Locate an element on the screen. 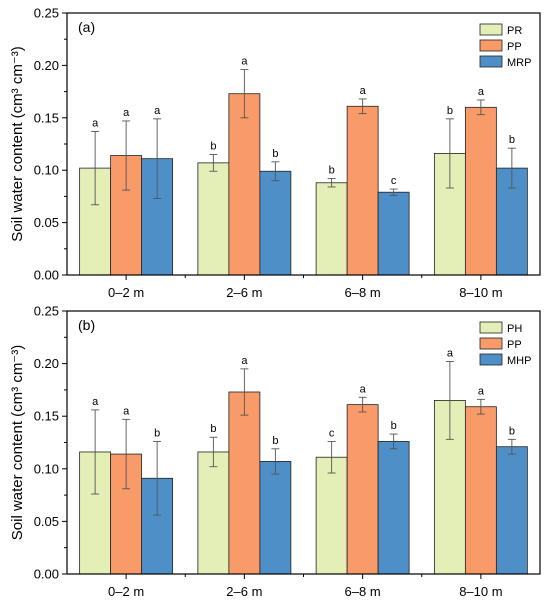  legend-label: MRP is located at coordinates (519, 63).